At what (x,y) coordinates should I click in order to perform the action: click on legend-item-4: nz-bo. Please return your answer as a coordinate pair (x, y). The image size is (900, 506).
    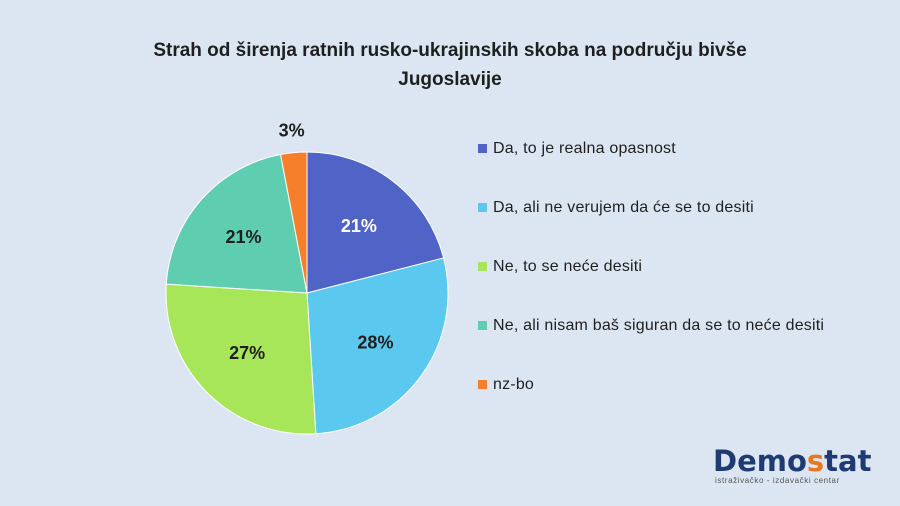
    Looking at the image, I should click on (658, 385).